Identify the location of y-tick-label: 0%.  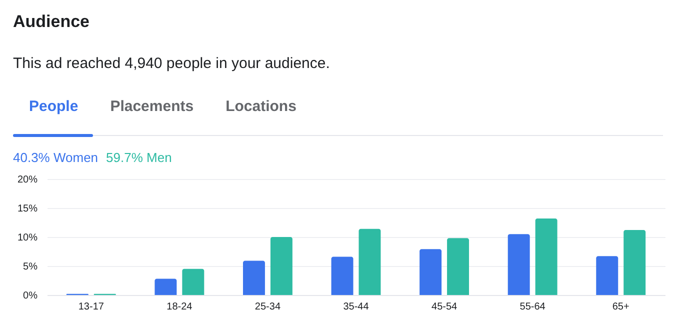
(30, 296).